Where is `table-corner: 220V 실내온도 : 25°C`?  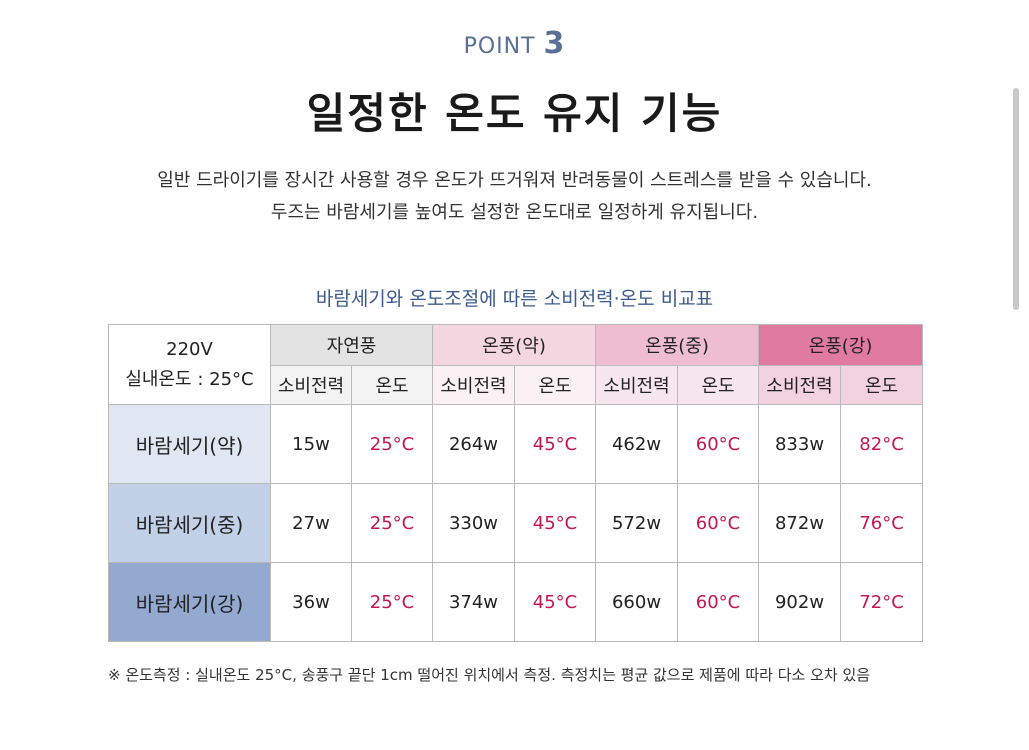 table-corner: 220V 실내온도 : 25°C is located at coordinates (189, 364).